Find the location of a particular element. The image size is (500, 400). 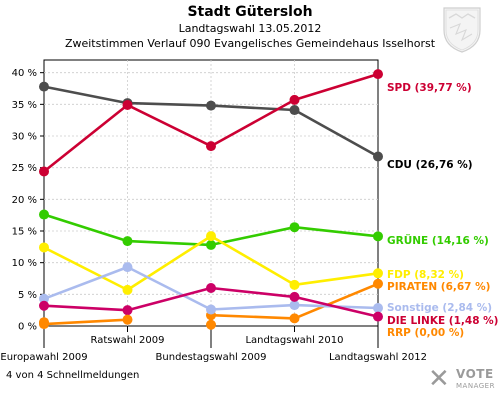

series-label-fdp: FDP (8,32 %) is located at coordinates (425, 275).